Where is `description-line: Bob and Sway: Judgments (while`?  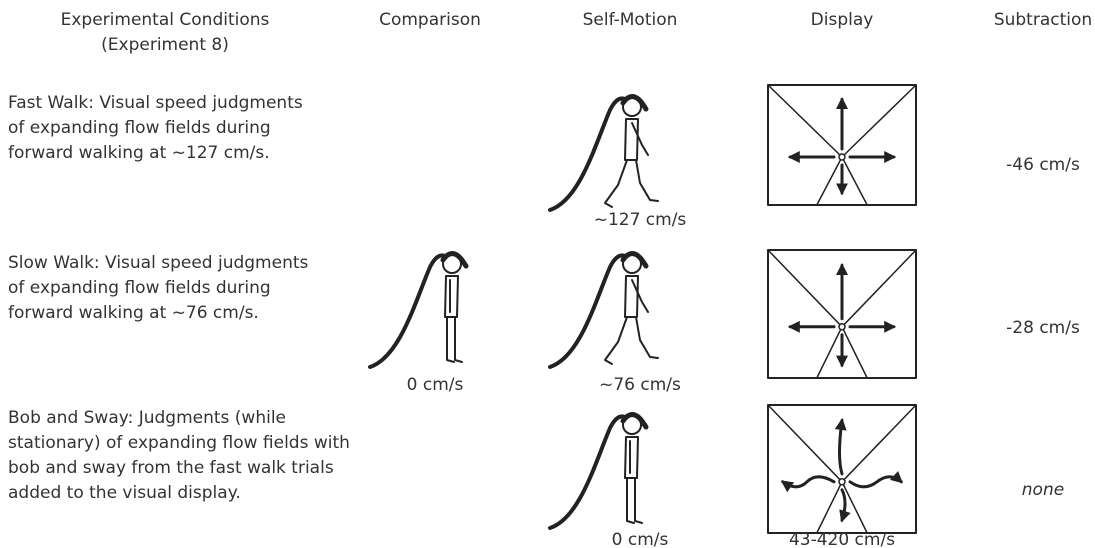 description-line: Bob and Sway: Judgments (while is located at coordinates (147, 418).